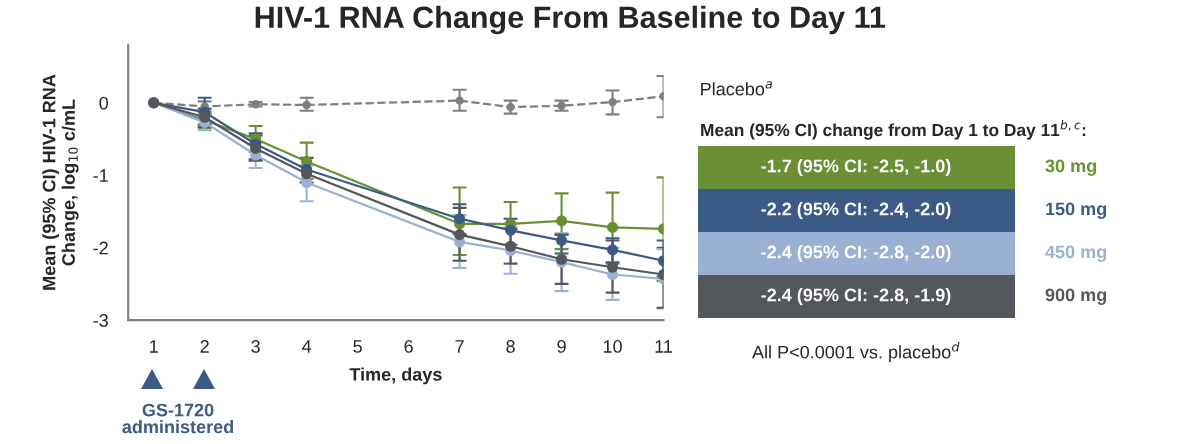 The width and height of the screenshot is (1187, 444). What do you see at coordinates (612, 346) in the screenshot?
I see `x-tick-label: 10` at bounding box center [612, 346].